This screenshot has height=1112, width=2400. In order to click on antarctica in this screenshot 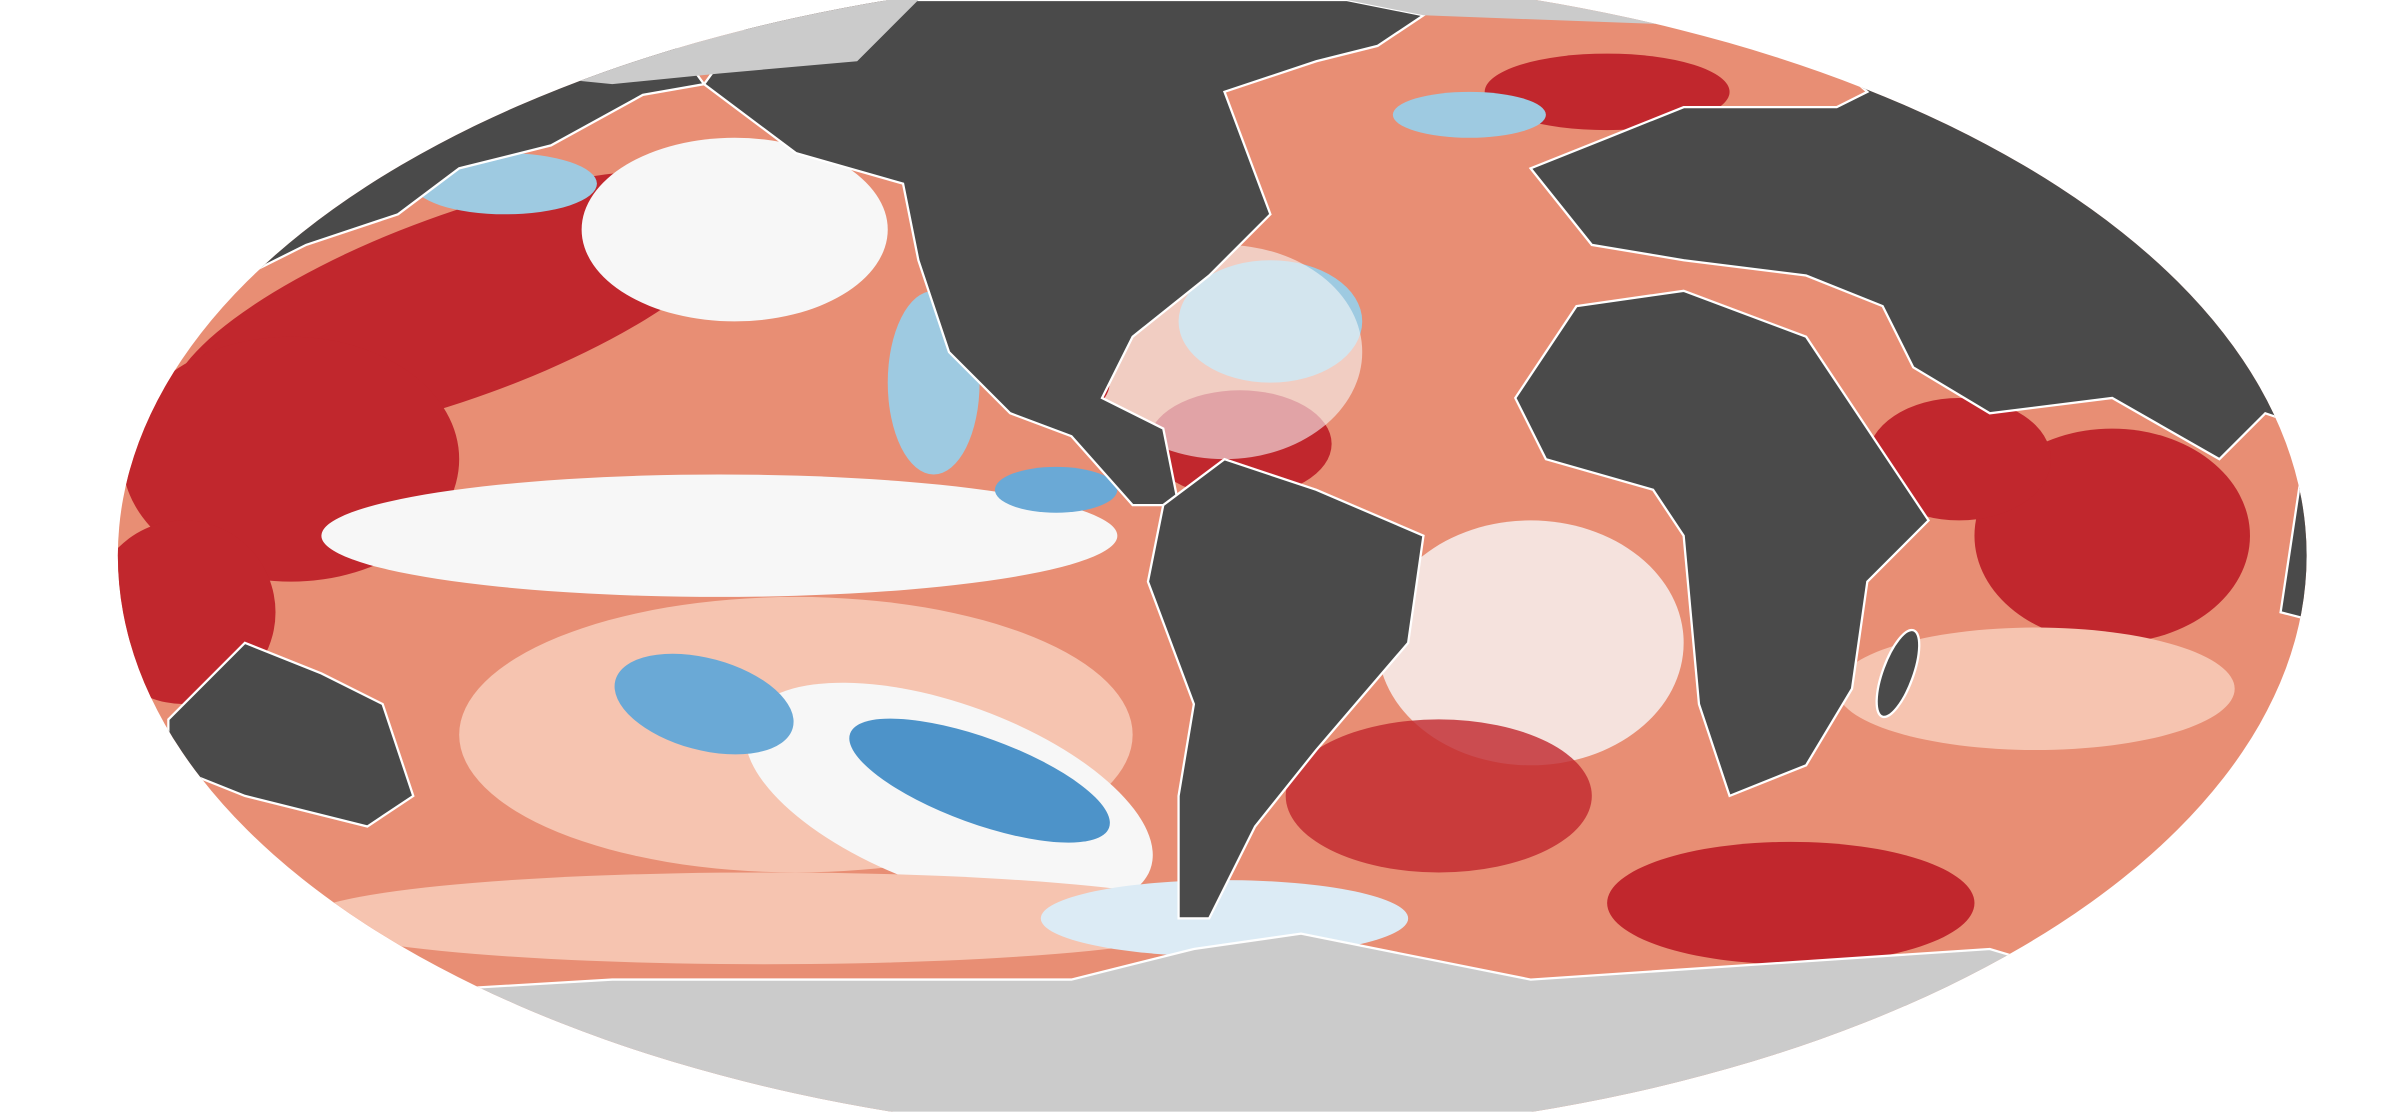, I will do `click(1247, 1022)`.